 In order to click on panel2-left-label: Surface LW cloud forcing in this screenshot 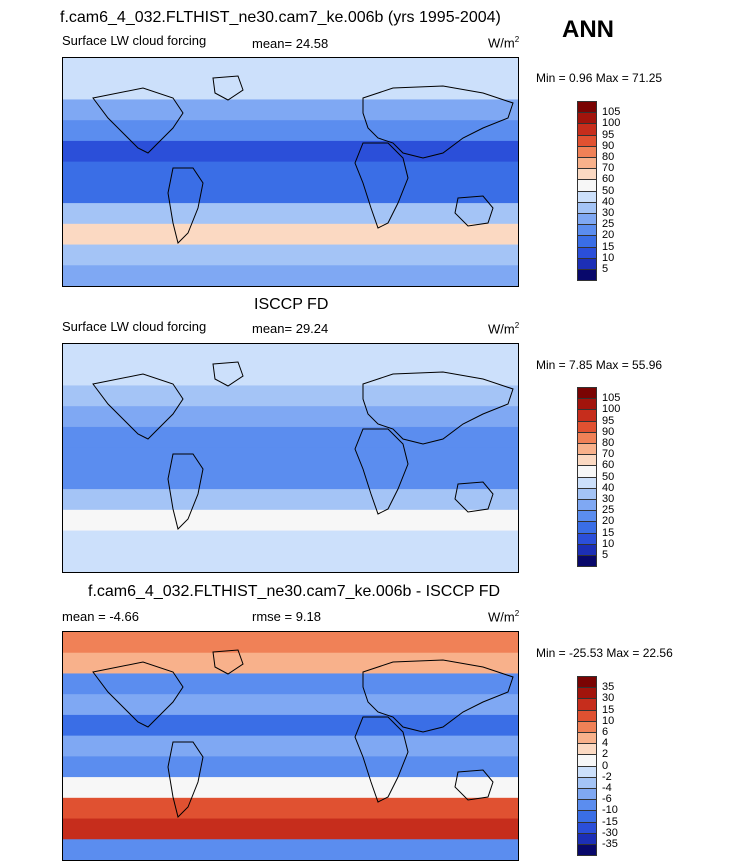, I will do `click(134, 326)`.